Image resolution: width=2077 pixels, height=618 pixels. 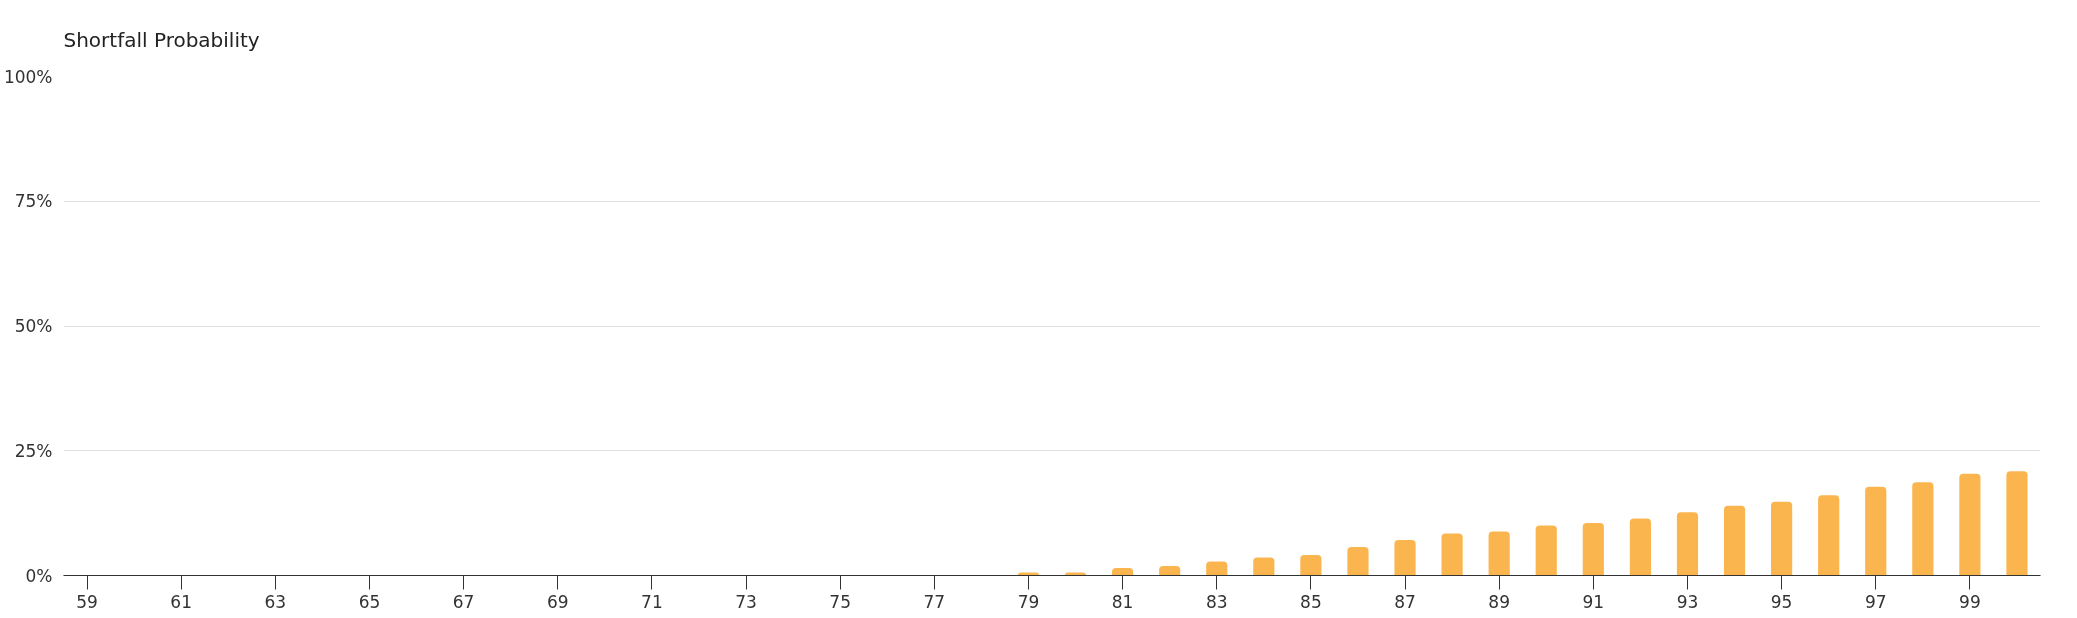 I want to click on y-tick-label: 75%, so click(x=33, y=201).